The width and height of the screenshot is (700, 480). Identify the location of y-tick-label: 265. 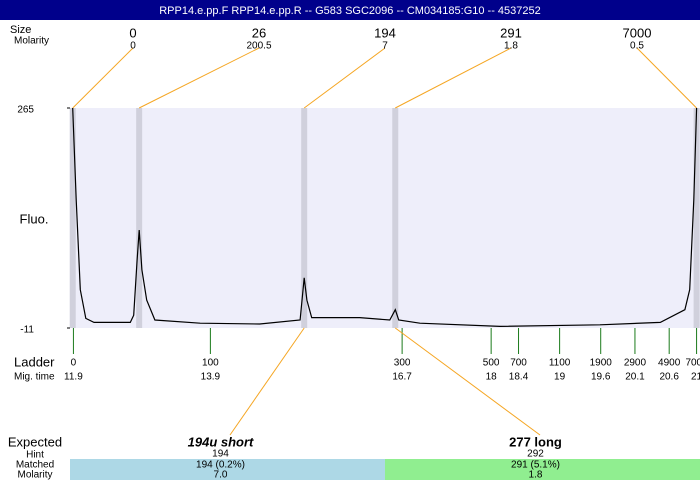
(25, 110).